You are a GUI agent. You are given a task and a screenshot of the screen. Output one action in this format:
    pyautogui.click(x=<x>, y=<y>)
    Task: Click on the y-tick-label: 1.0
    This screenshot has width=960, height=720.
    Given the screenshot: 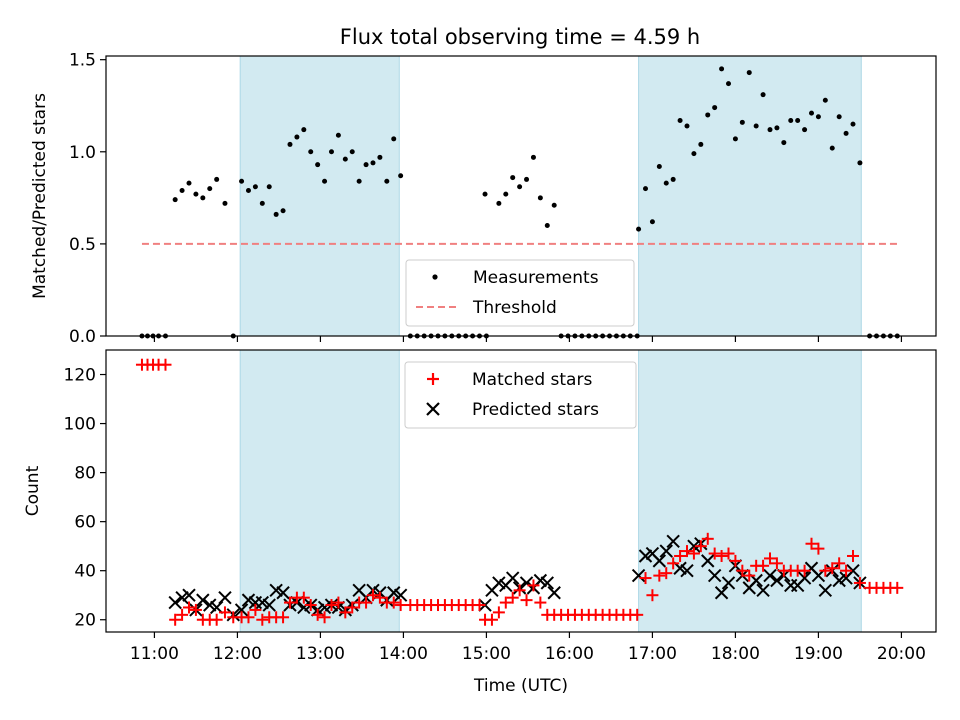 What is the action you would take?
    pyautogui.click(x=82, y=153)
    